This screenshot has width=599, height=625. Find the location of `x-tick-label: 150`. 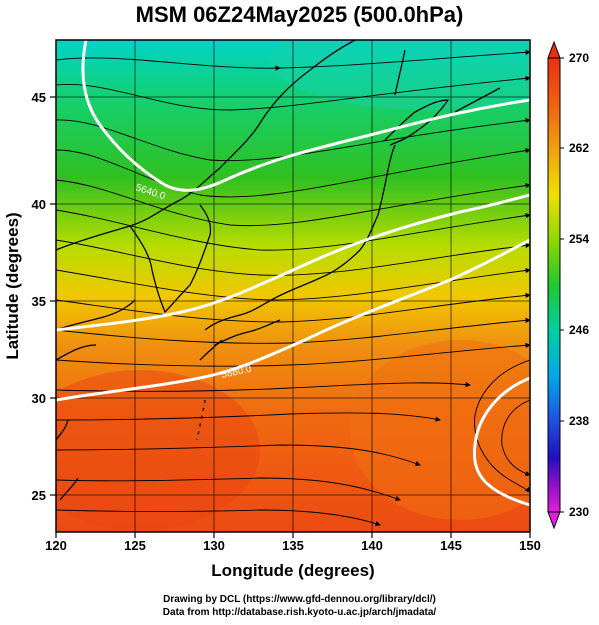

x-tick-label: 150 is located at coordinates (530, 545).